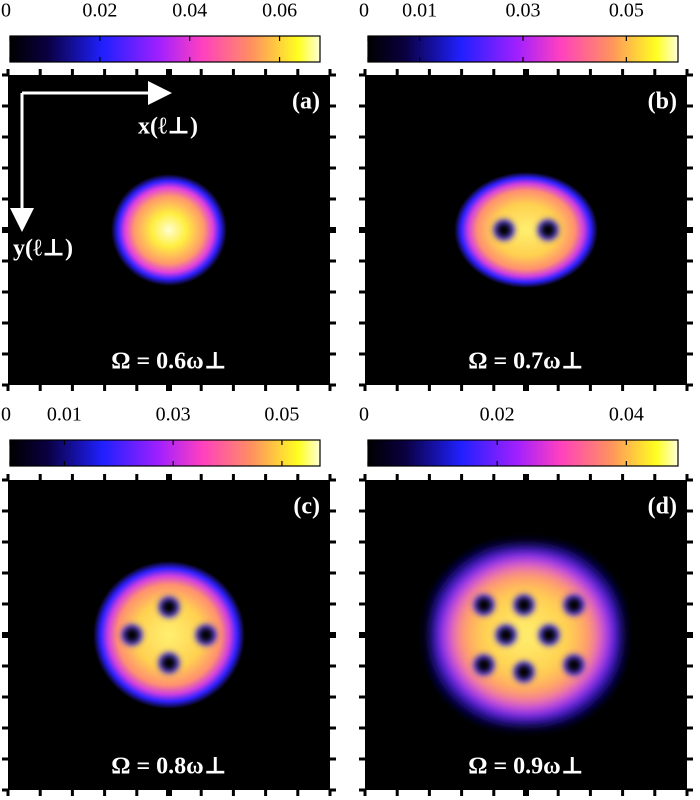 The height and width of the screenshot is (800, 700). Describe the element at coordinates (168, 362) in the screenshot. I see `omega-label: Ω = 0.6ω⊥` at that location.